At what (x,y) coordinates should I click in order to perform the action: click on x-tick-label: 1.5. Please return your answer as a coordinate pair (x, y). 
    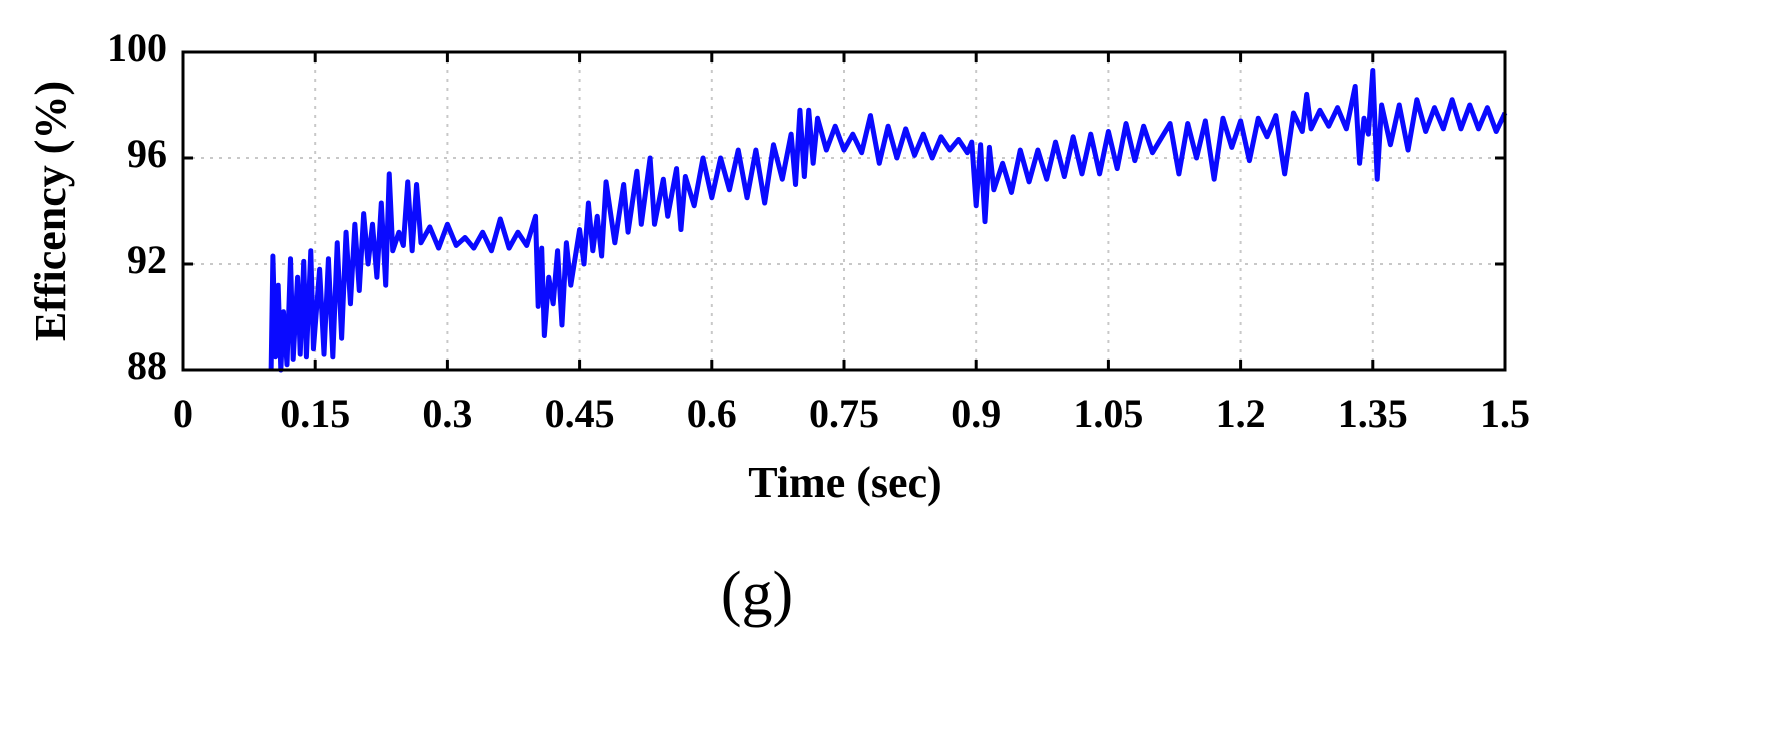
    Looking at the image, I should click on (1505, 413).